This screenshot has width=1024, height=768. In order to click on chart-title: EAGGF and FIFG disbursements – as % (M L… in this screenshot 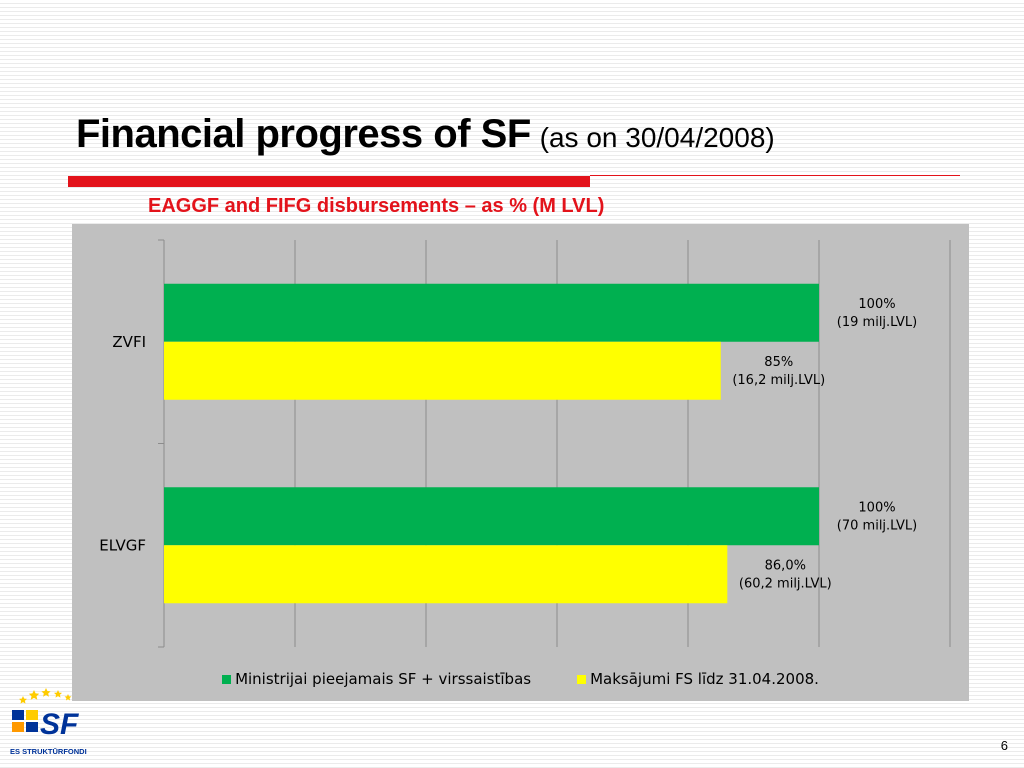, I will do `click(376, 206)`.